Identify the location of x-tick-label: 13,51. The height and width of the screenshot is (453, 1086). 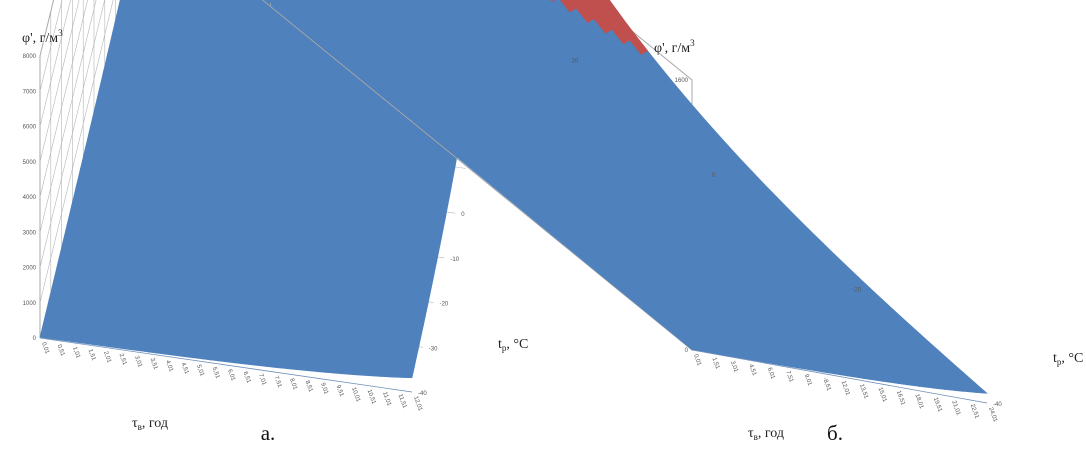
(863, 391).